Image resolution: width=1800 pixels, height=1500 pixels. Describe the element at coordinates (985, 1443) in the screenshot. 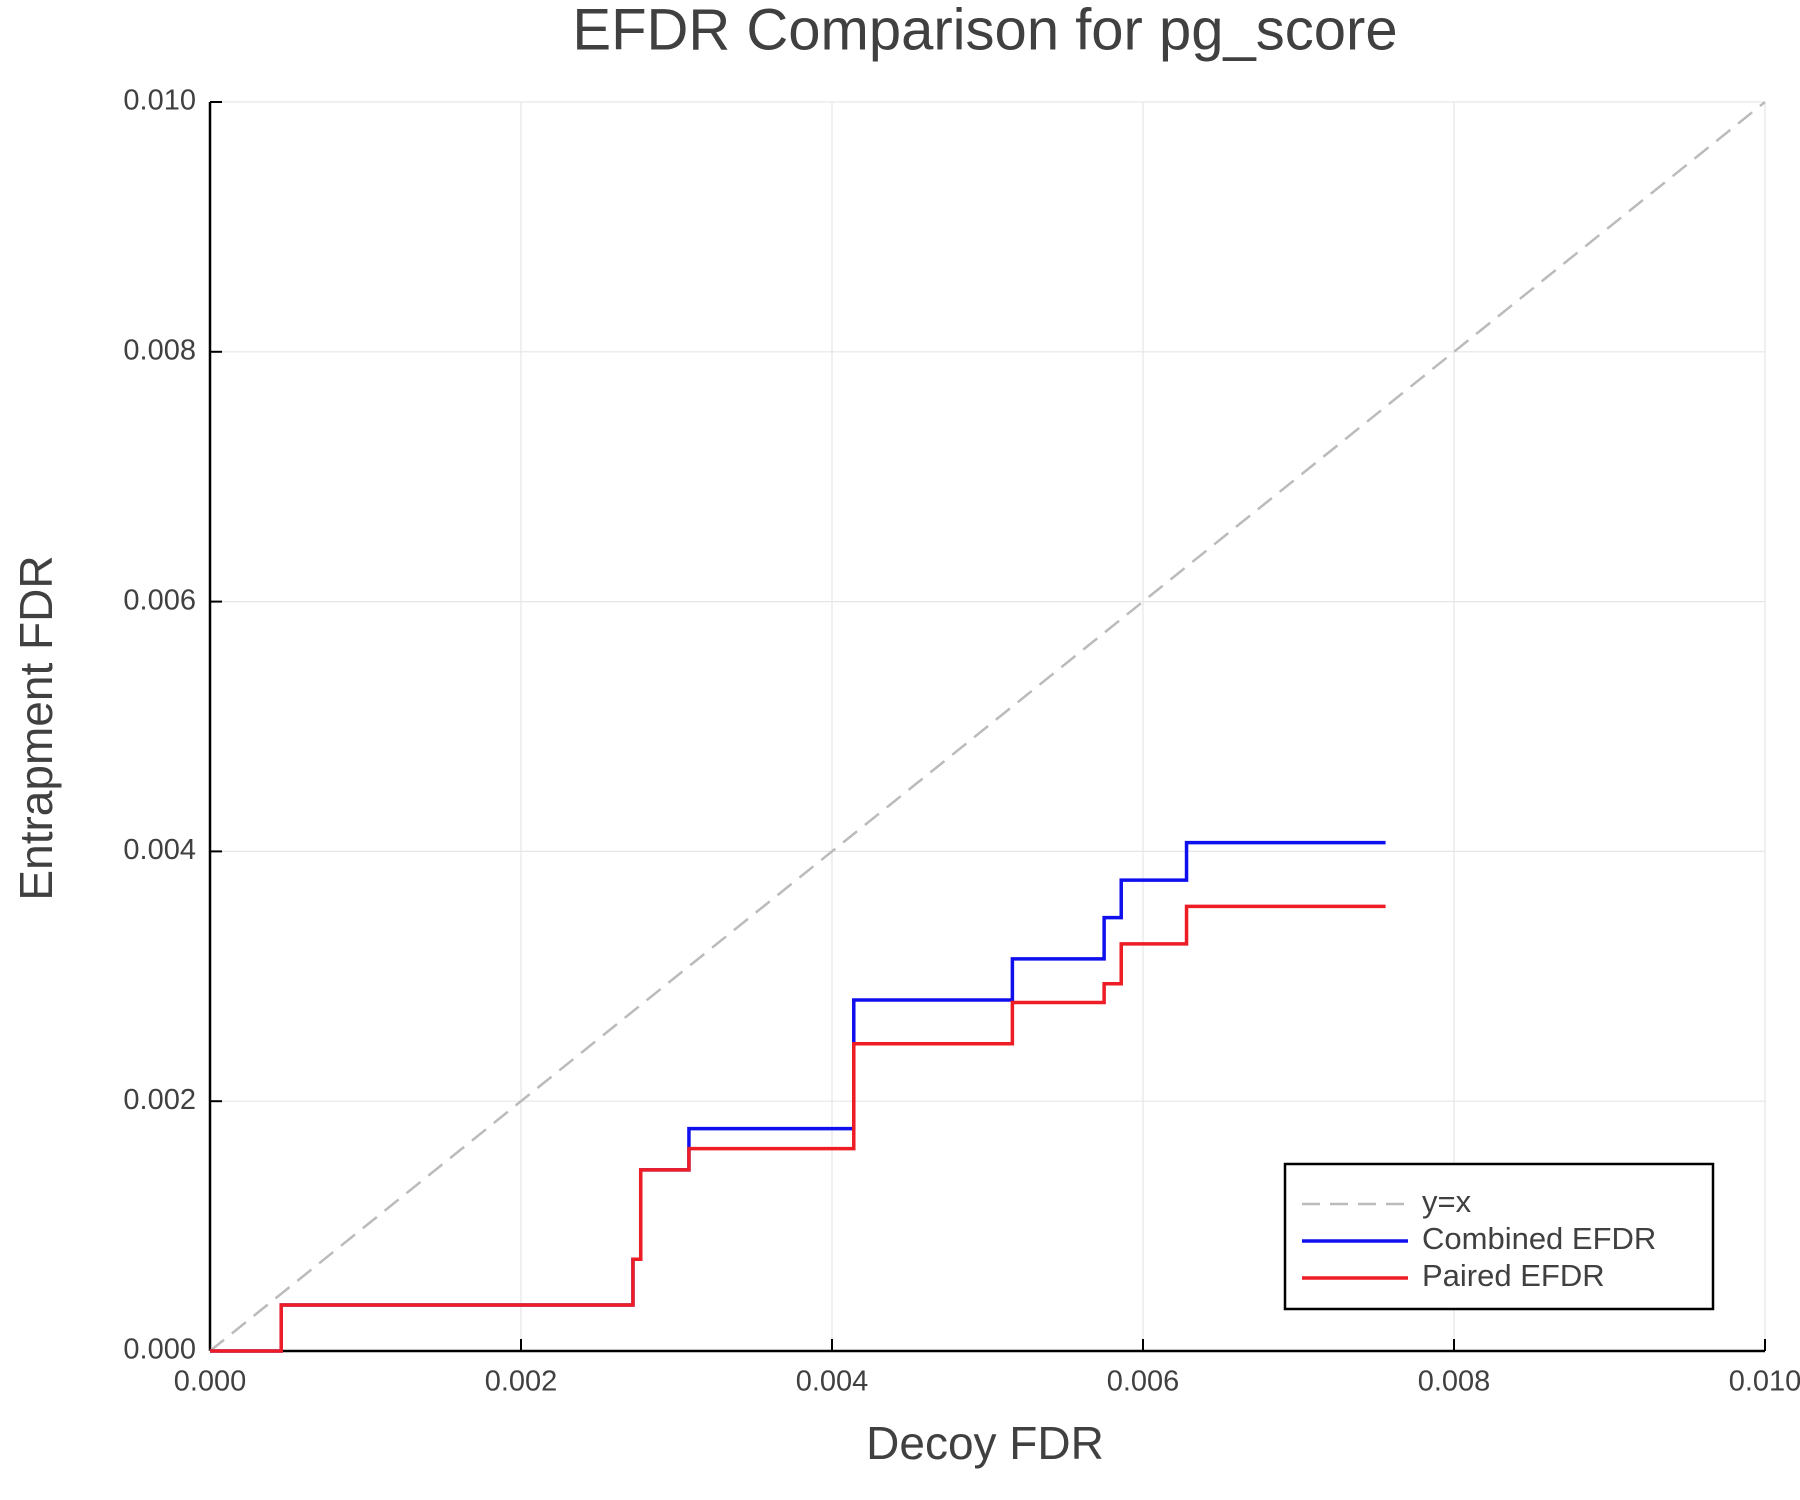

I see `x-axis-label: Decoy FDR` at that location.